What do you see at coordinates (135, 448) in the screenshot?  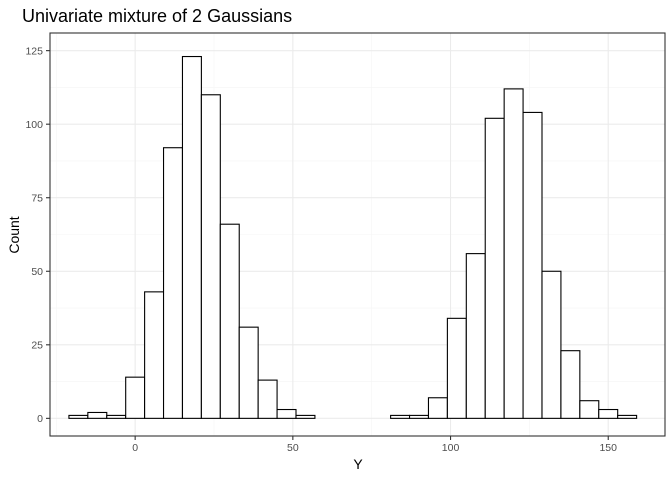 I see `x-tick-label: 0` at bounding box center [135, 448].